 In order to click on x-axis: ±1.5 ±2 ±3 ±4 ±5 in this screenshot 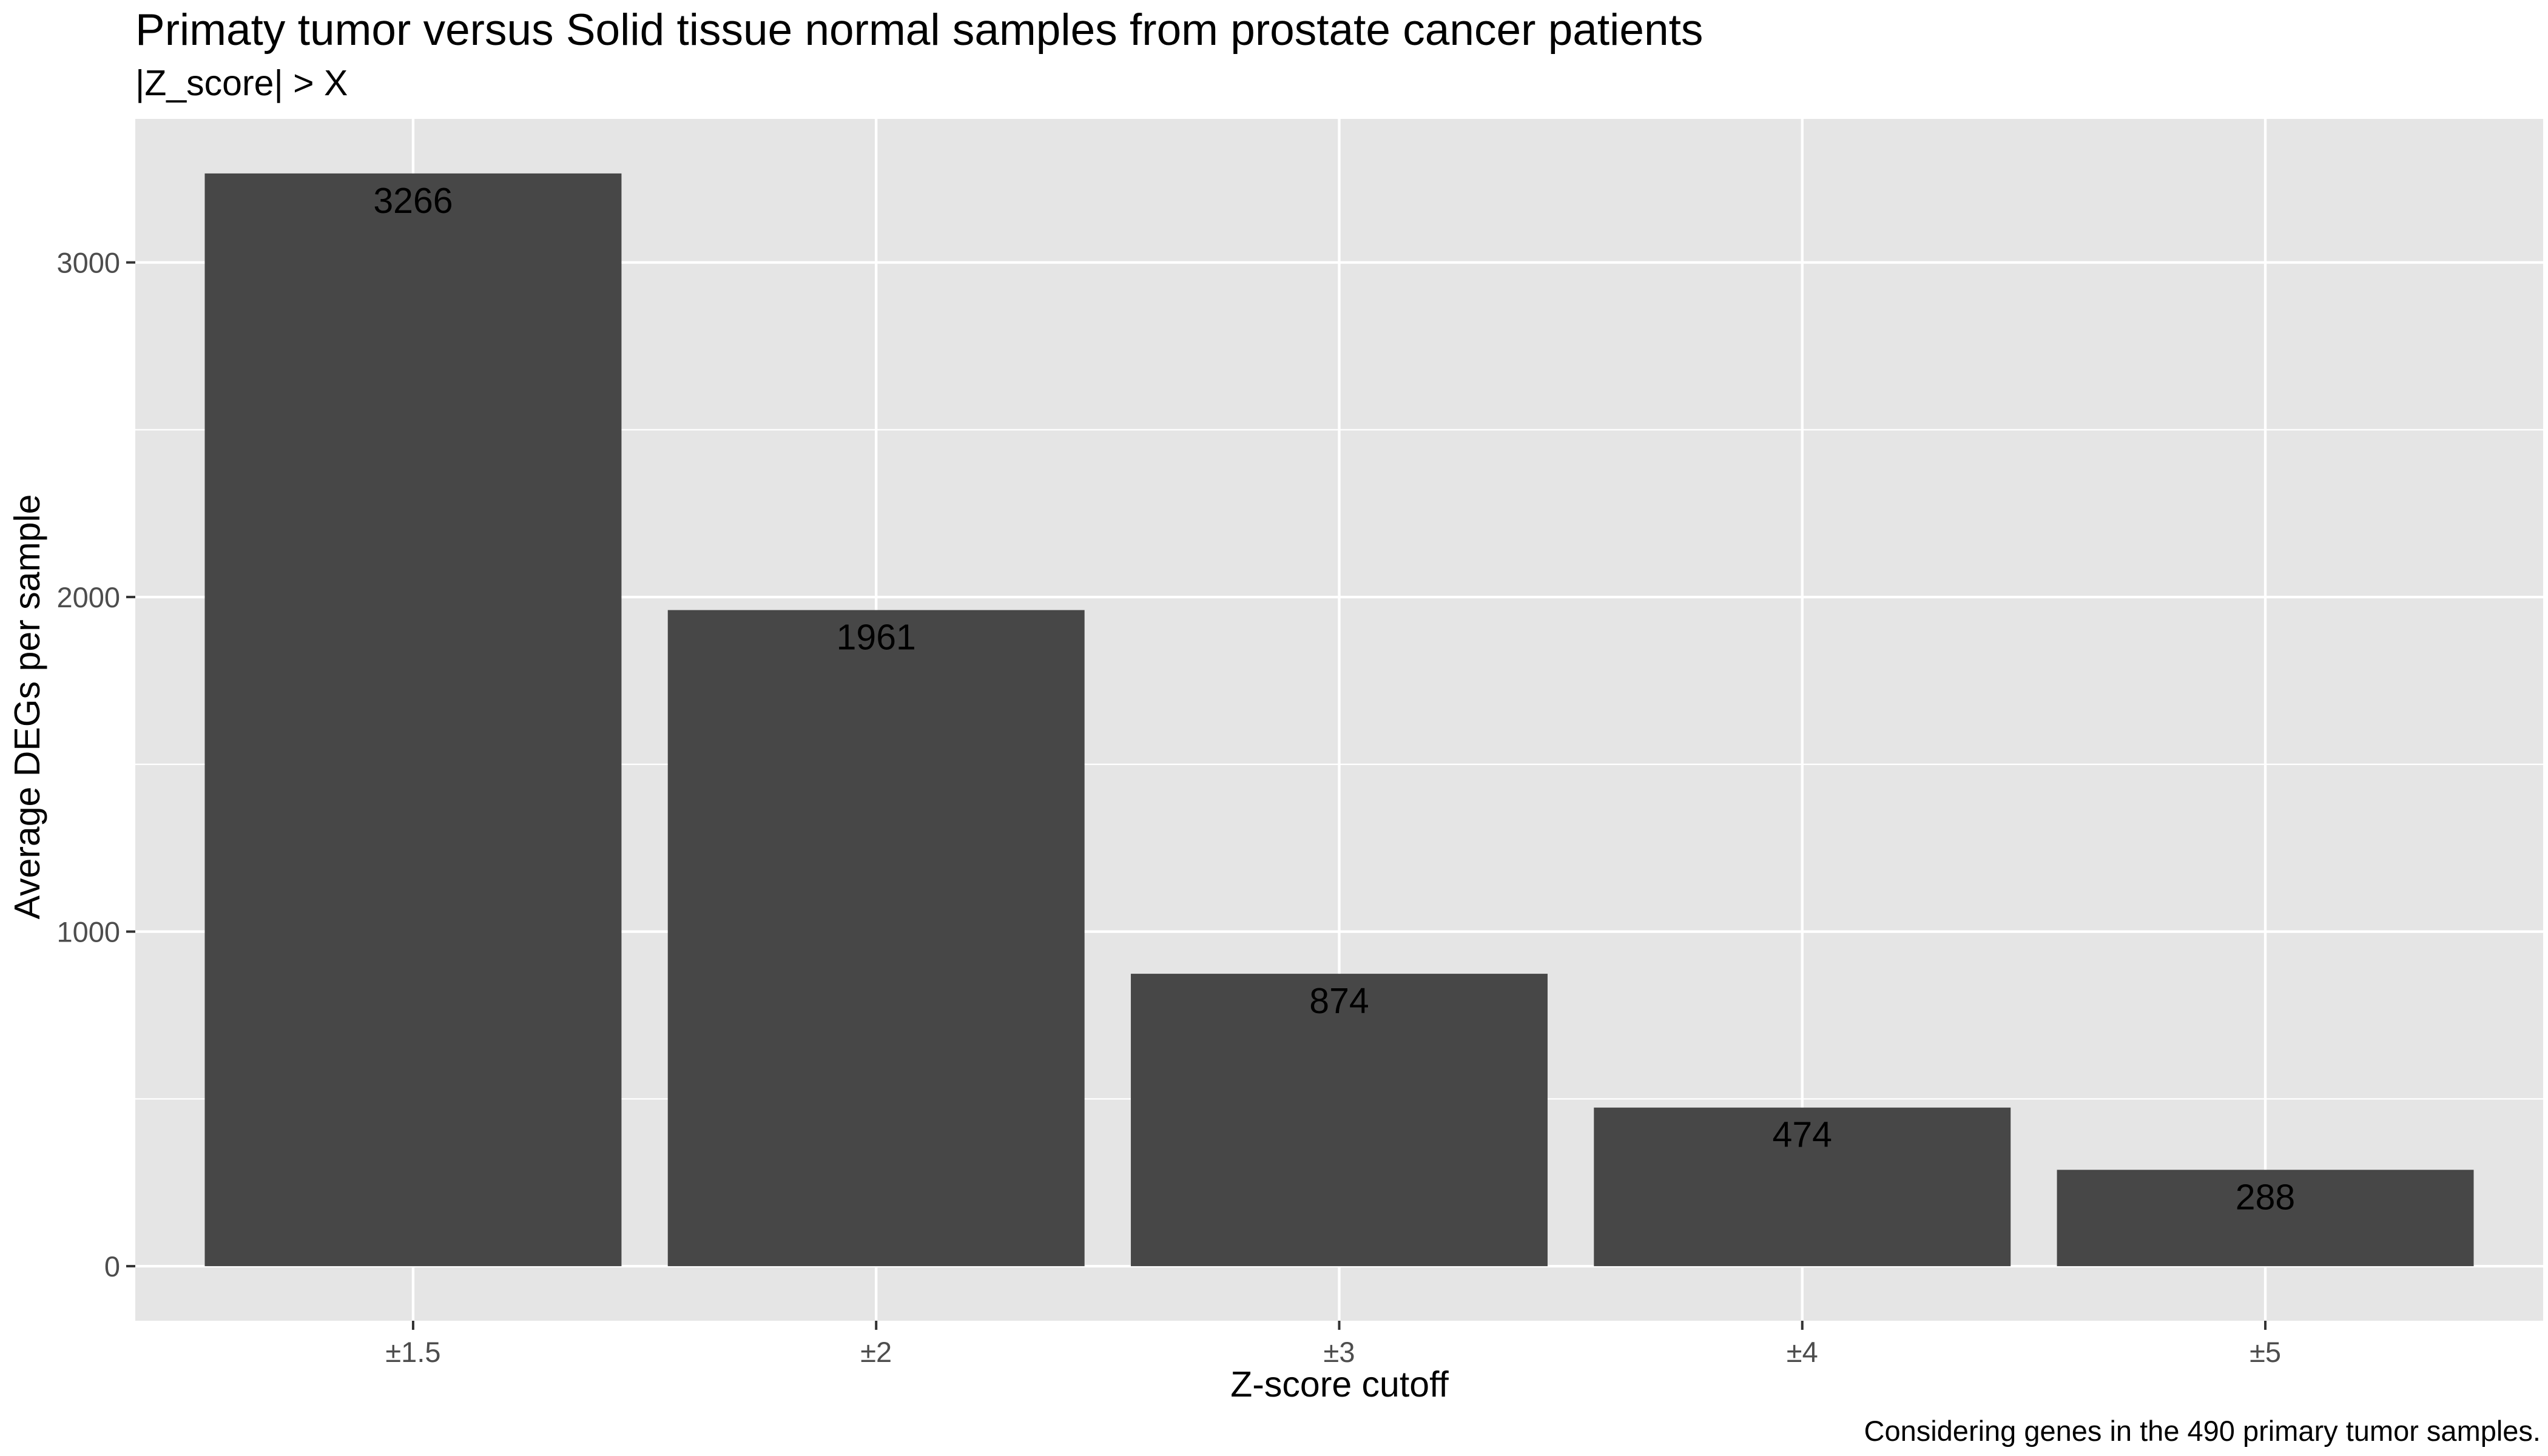, I will do `click(1333, 1344)`.